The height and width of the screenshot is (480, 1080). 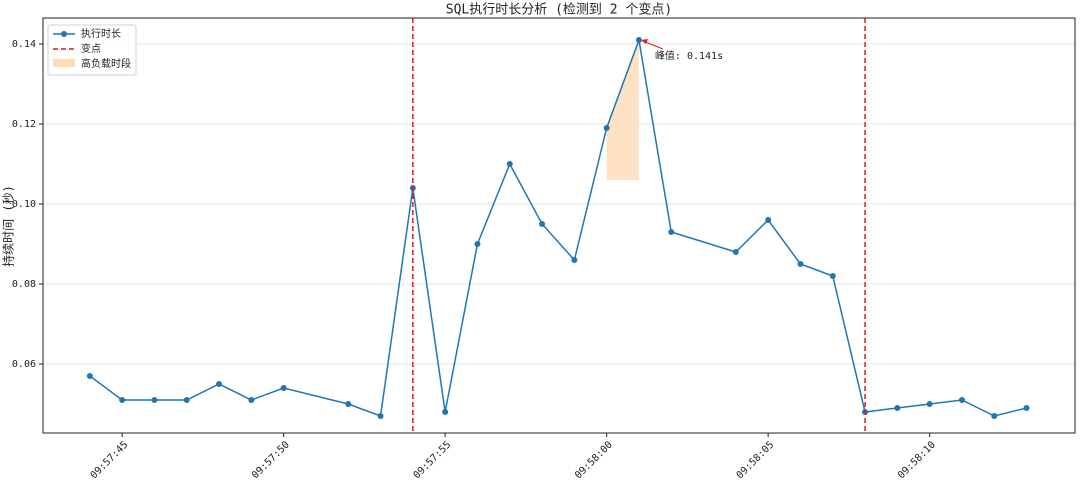 What do you see at coordinates (64, 63) in the screenshot?
I see `legend-swatch` at bounding box center [64, 63].